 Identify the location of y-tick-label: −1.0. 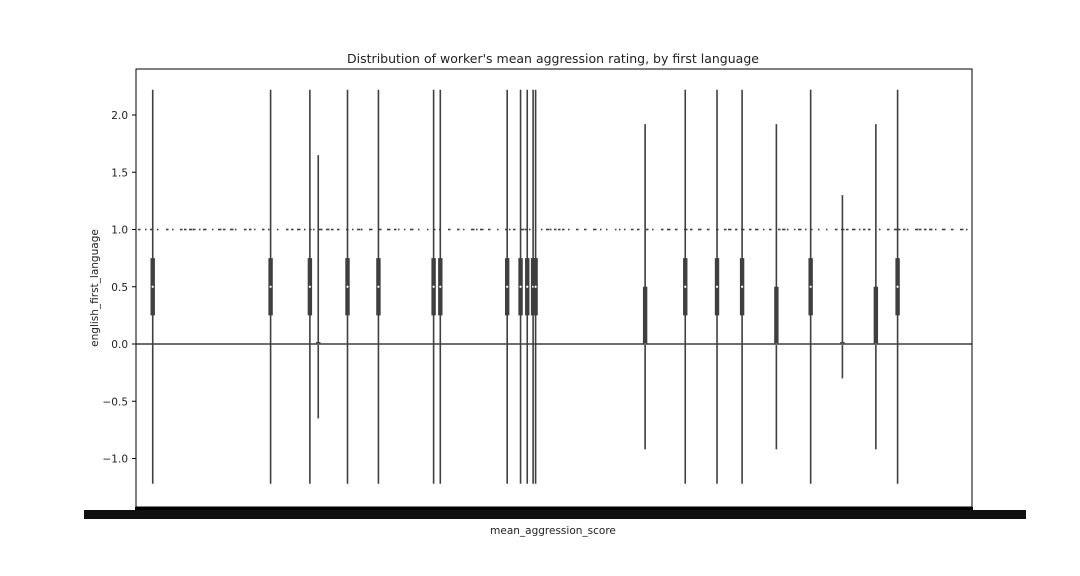
(116, 460).